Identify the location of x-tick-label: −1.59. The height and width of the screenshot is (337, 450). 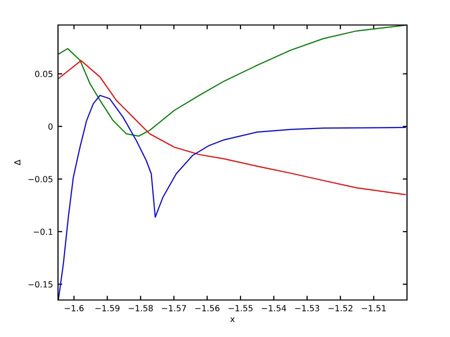
(107, 308).